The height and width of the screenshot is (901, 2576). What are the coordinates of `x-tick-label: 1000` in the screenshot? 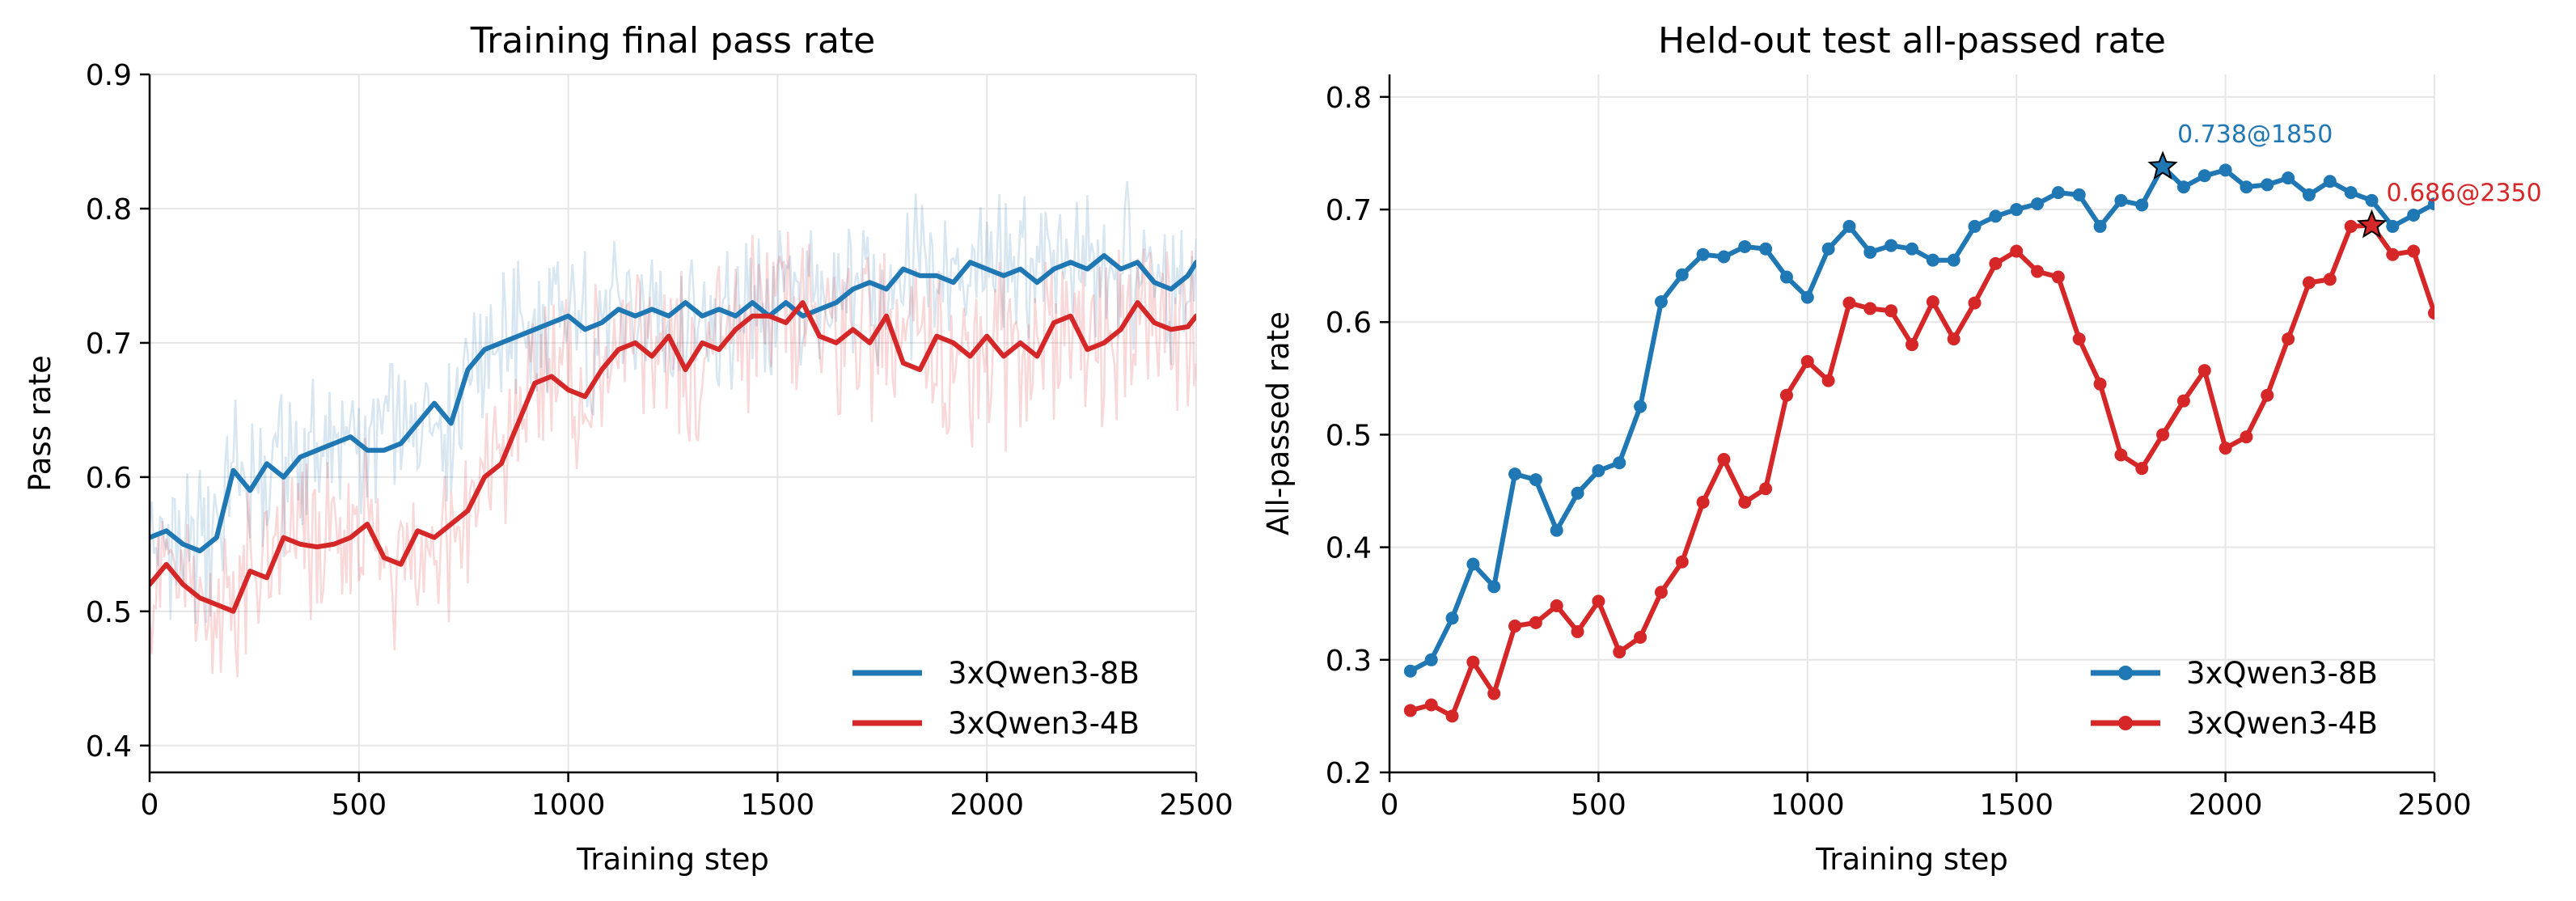 It's located at (569, 805).